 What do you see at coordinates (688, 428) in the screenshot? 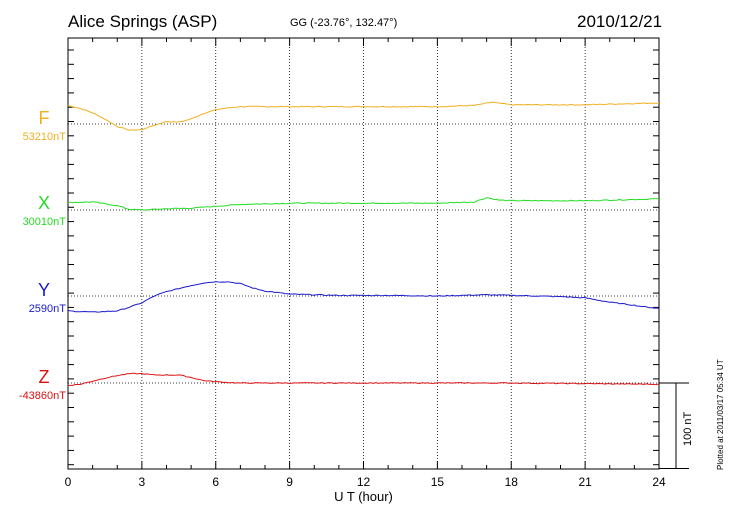
I see `scale-bar-label: 100 nT` at bounding box center [688, 428].